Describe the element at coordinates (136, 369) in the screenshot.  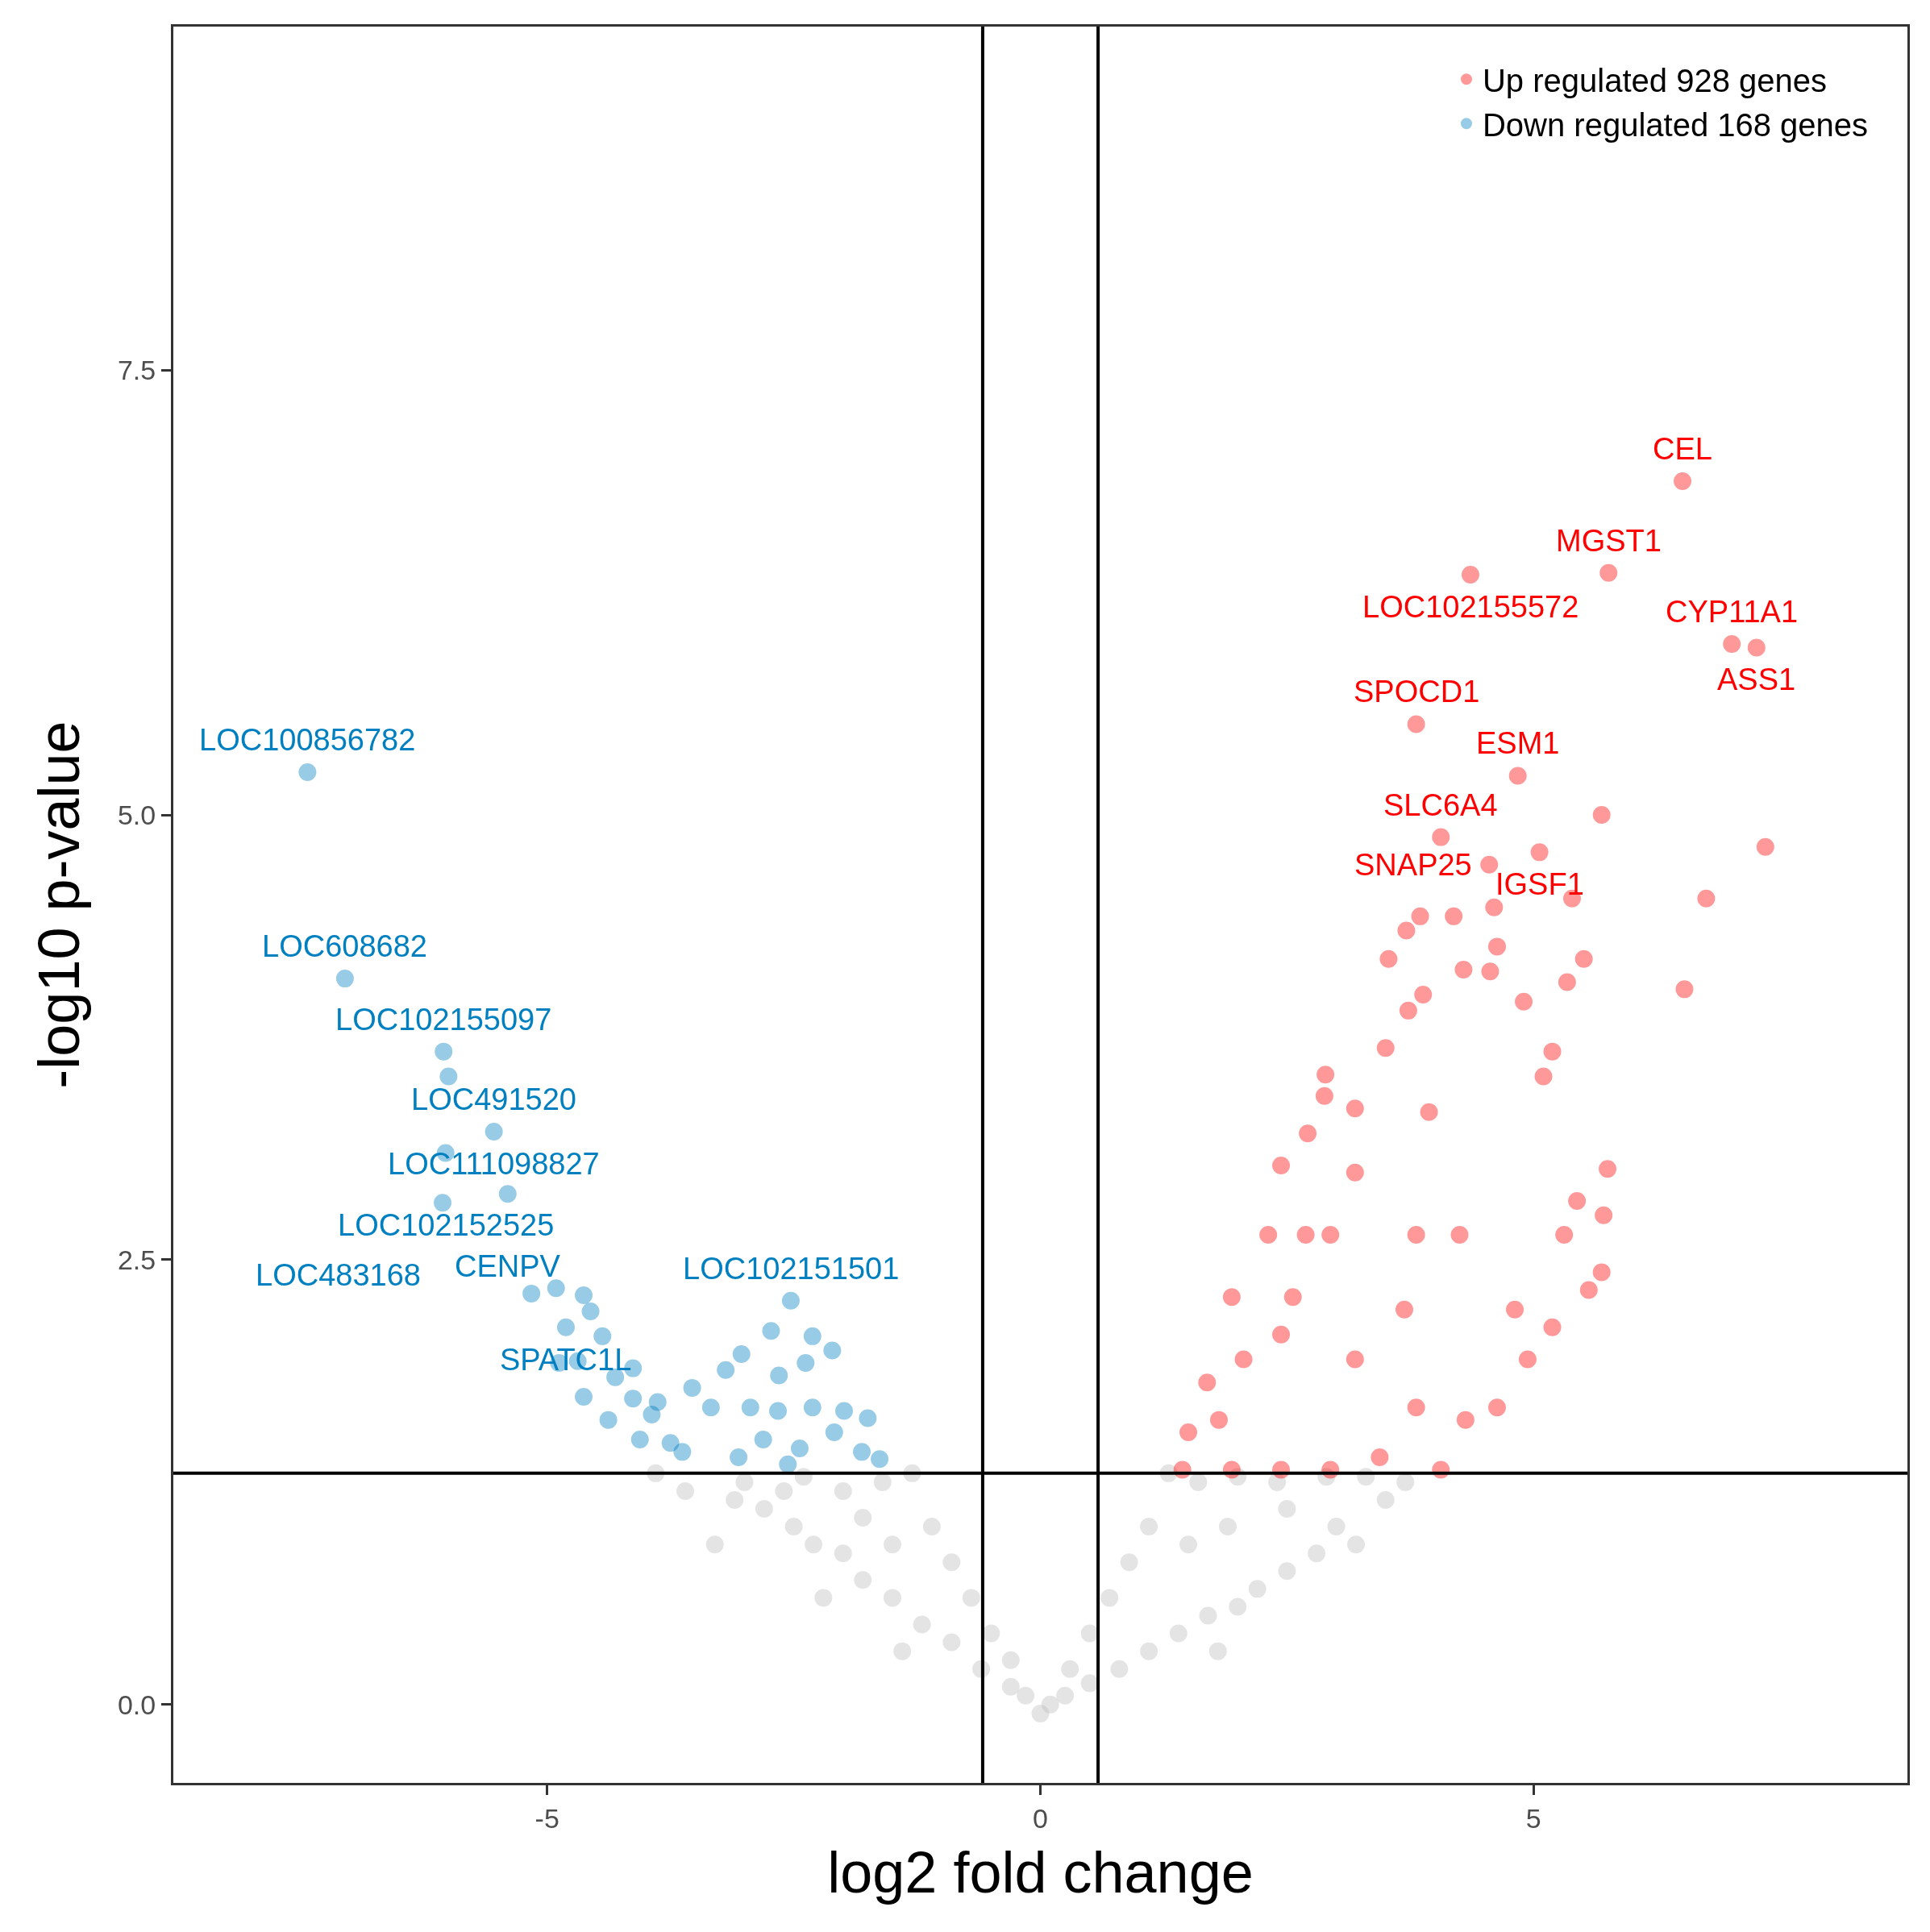
I see `y-tick-label: 7.5` at that location.